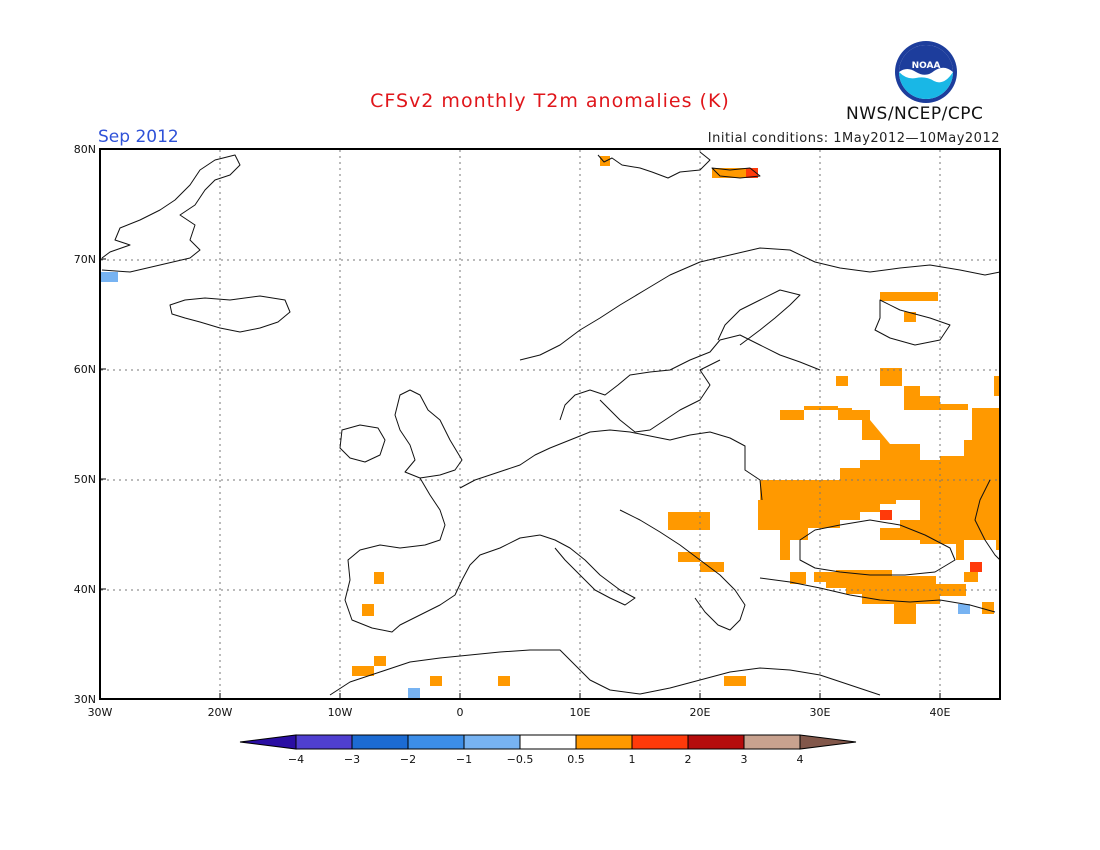  What do you see at coordinates (940, 712) in the screenshot?
I see `lon-label: 40E` at bounding box center [940, 712].